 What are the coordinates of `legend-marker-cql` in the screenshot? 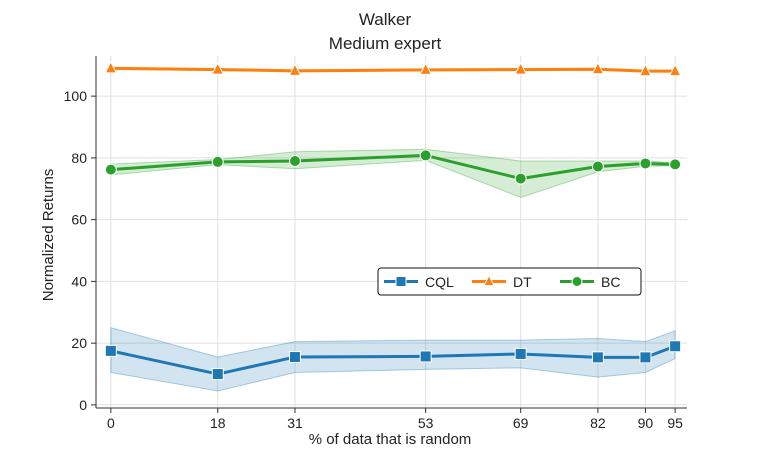 It's located at (401, 281).